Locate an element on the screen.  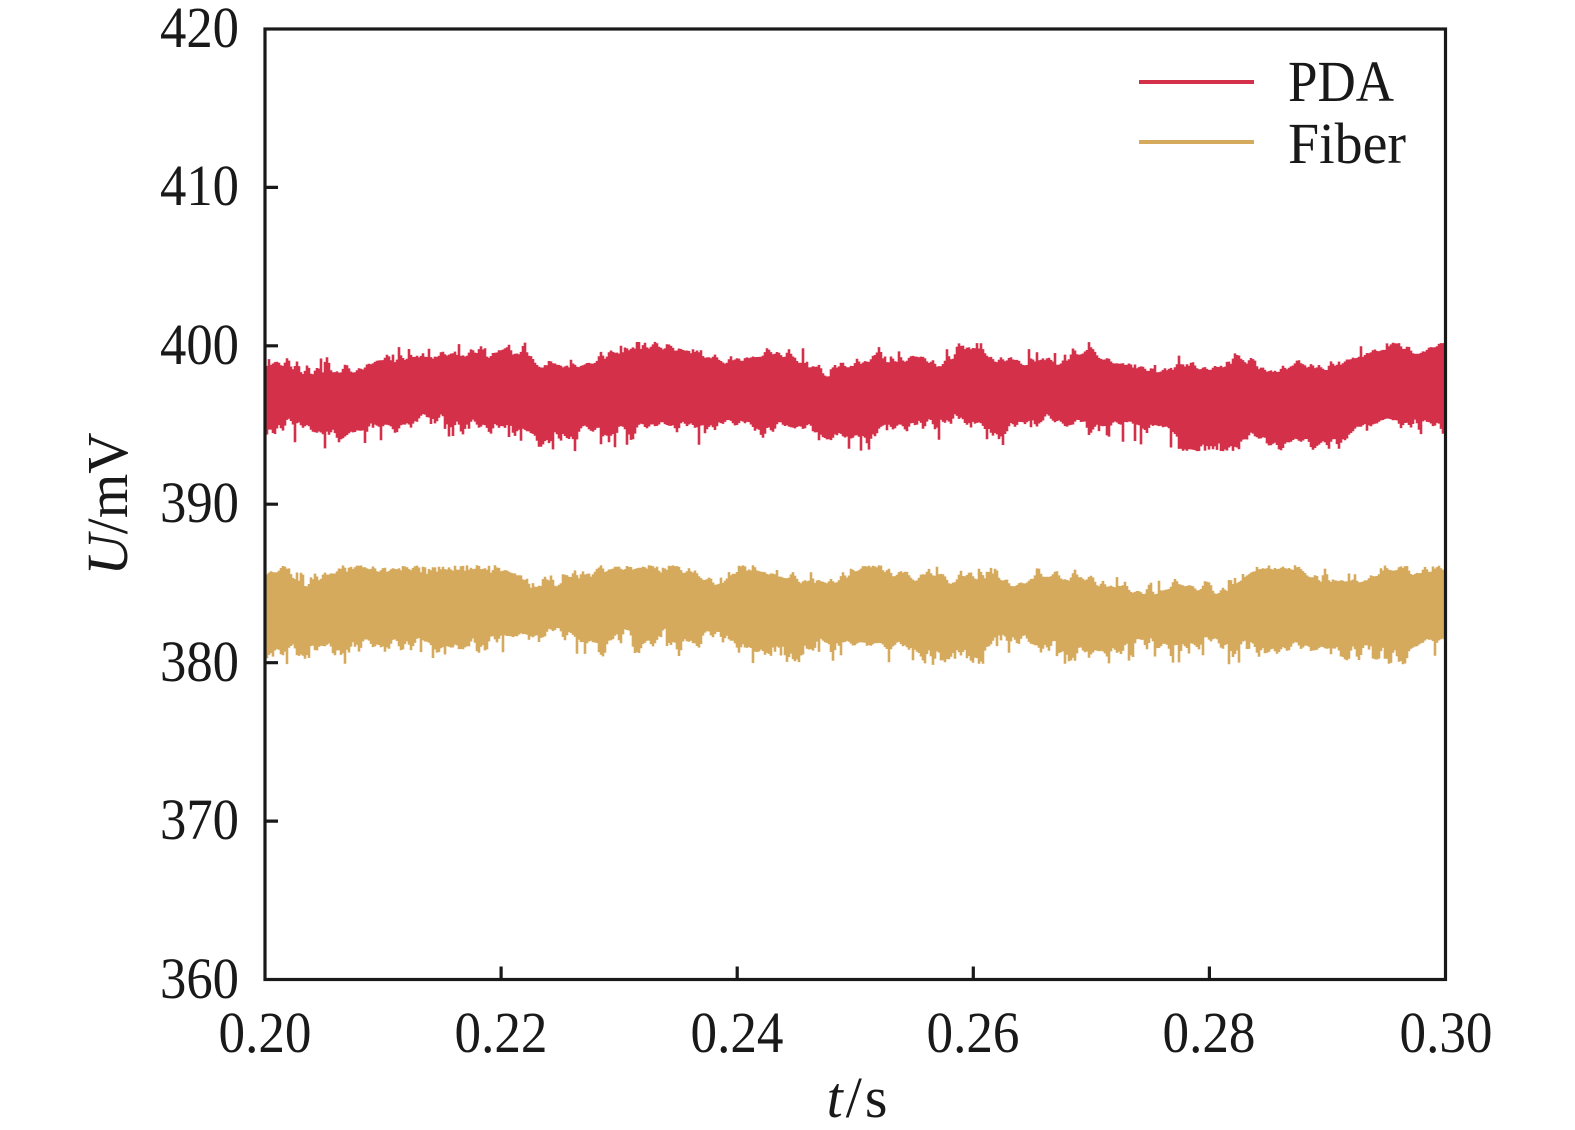
svg-text: 410 is located at coordinates (199, 185).